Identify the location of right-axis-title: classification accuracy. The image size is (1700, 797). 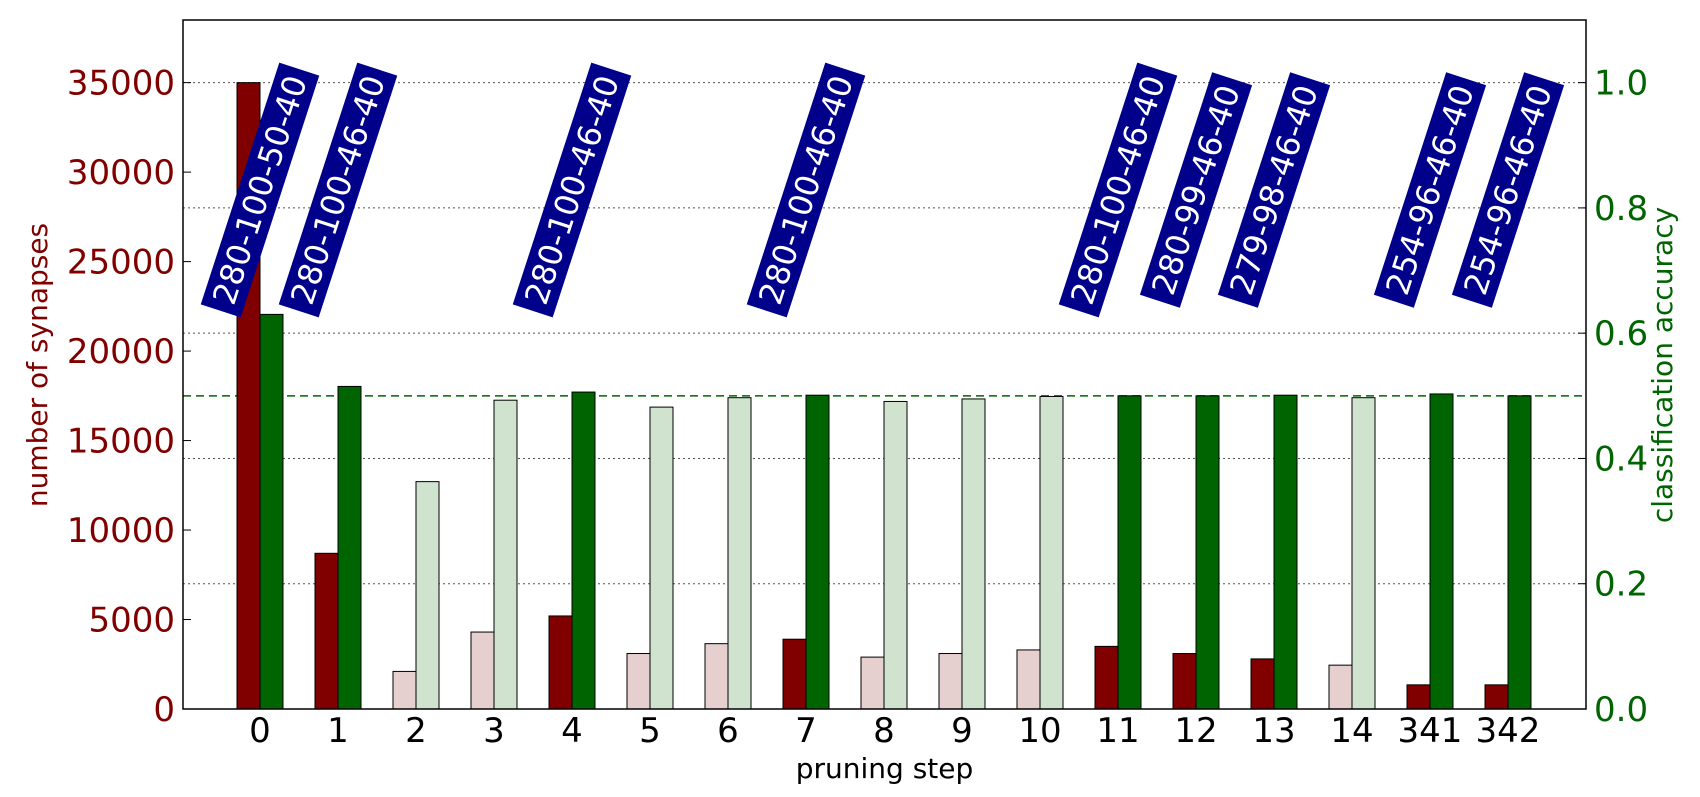
(1662, 365).